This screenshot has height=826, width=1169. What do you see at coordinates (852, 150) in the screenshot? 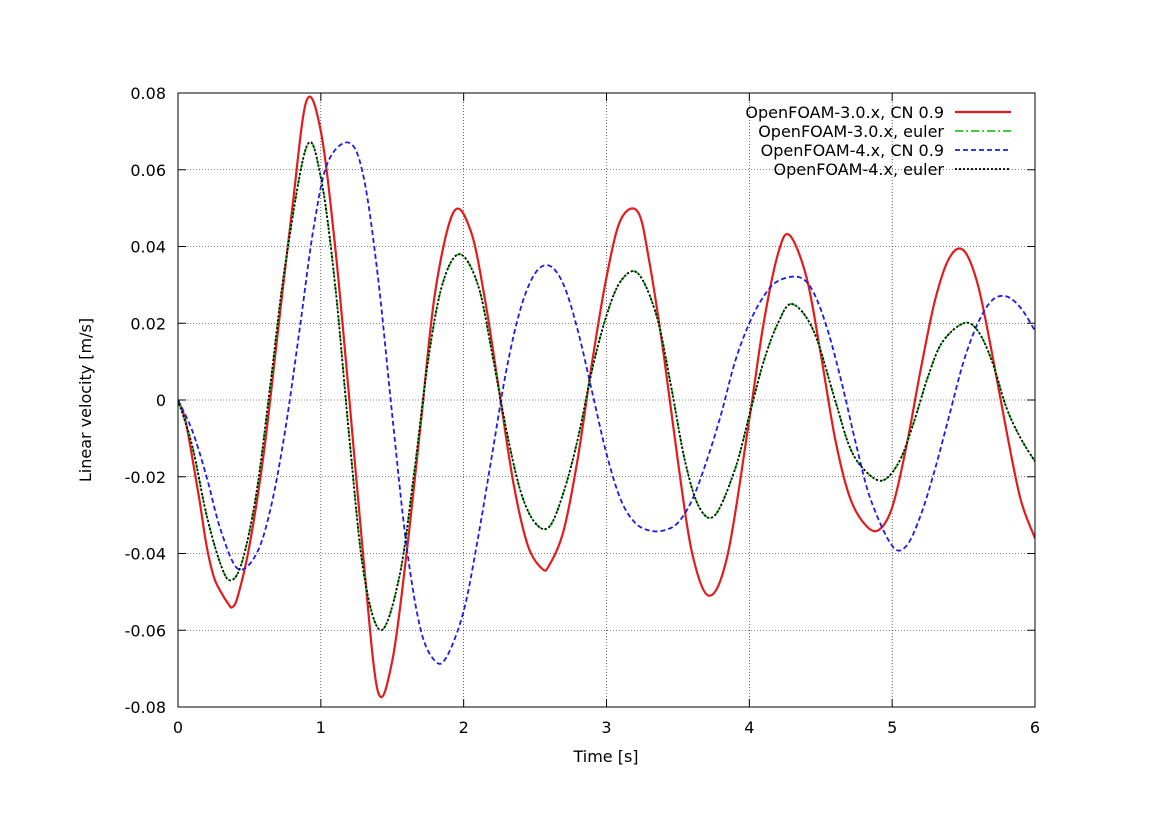
I see `legend-label: OpenFOAM-4.x, CN 0.9` at bounding box center [852, 150].